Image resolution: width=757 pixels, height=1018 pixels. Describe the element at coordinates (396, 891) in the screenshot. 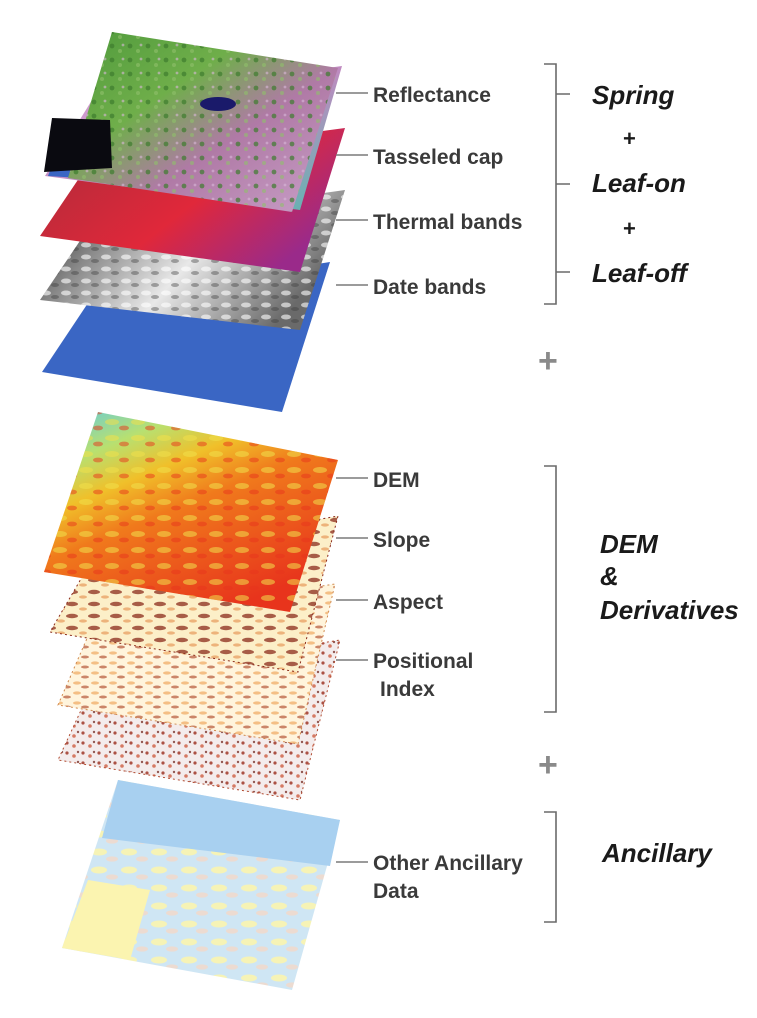

I see `label-data: Data` at that location.